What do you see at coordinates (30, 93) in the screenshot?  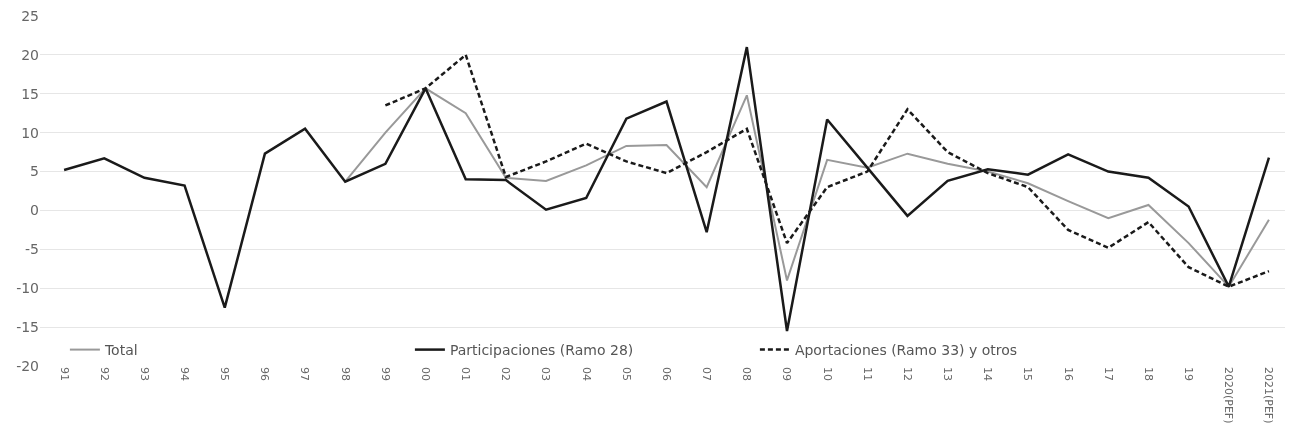 I see `y-tick-label: 15` at bounding box center [30, 93].